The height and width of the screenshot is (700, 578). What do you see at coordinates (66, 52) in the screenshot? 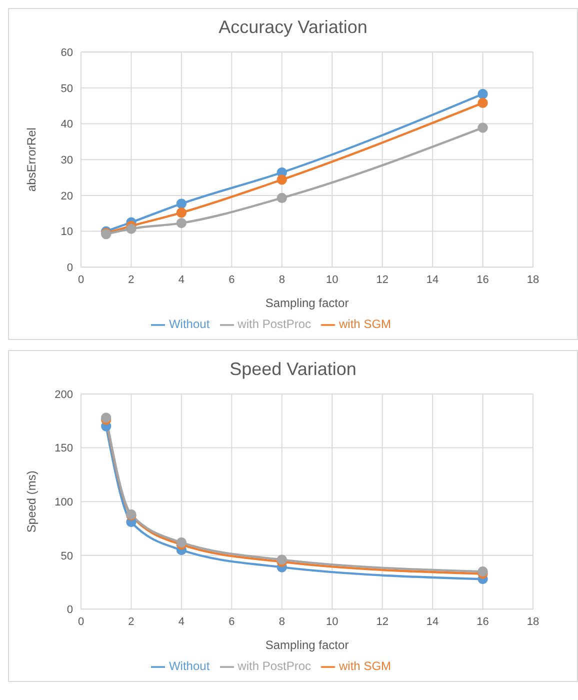
I see `y-tick-label: 60` at bounding box center [66, 52].